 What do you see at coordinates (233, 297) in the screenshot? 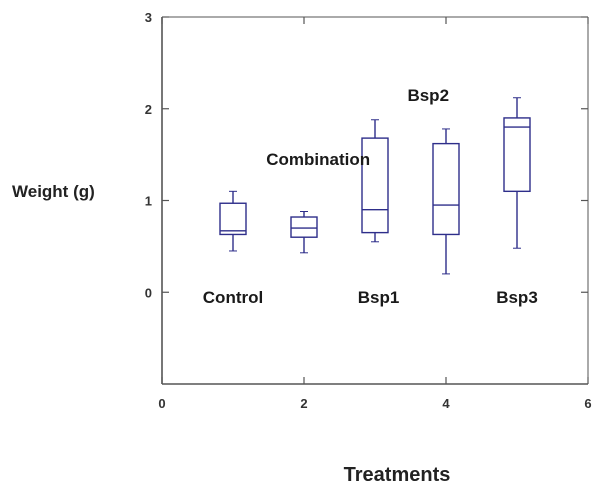
I see `annotation-label: Control` at bounding box center [233, 297].